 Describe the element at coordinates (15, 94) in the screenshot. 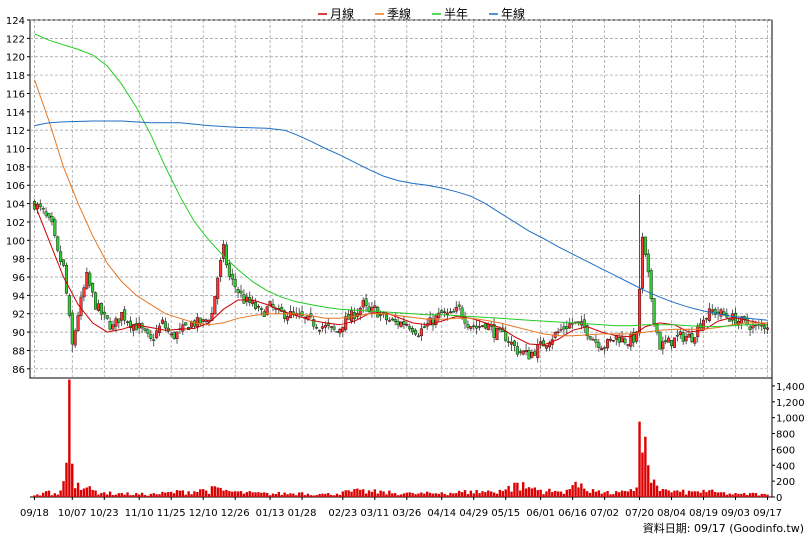

I see `ytick-label: 116` at that location.